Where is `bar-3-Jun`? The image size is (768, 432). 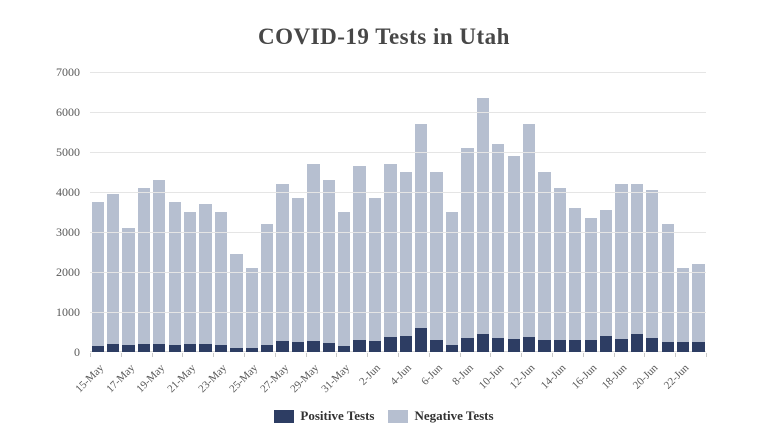 bar-3-Jun is located at coordinates (390, 212).